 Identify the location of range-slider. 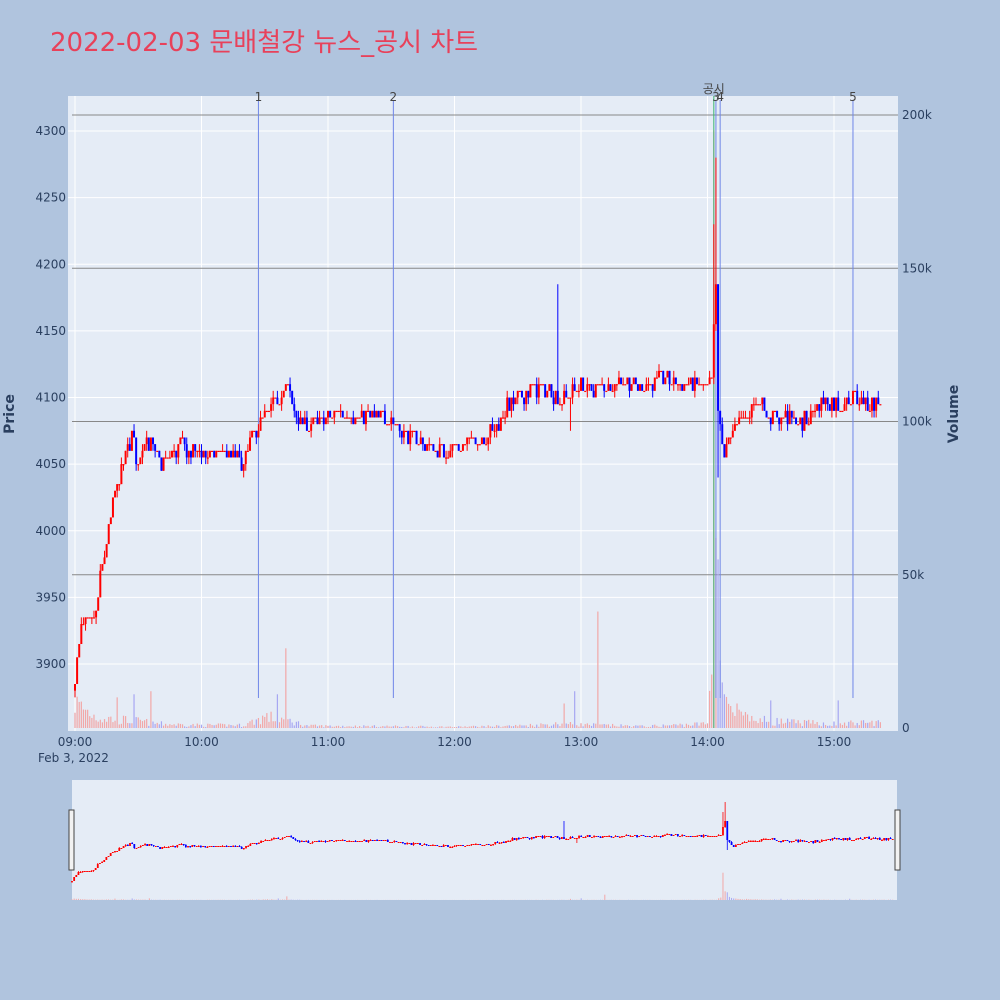
(484, 840).